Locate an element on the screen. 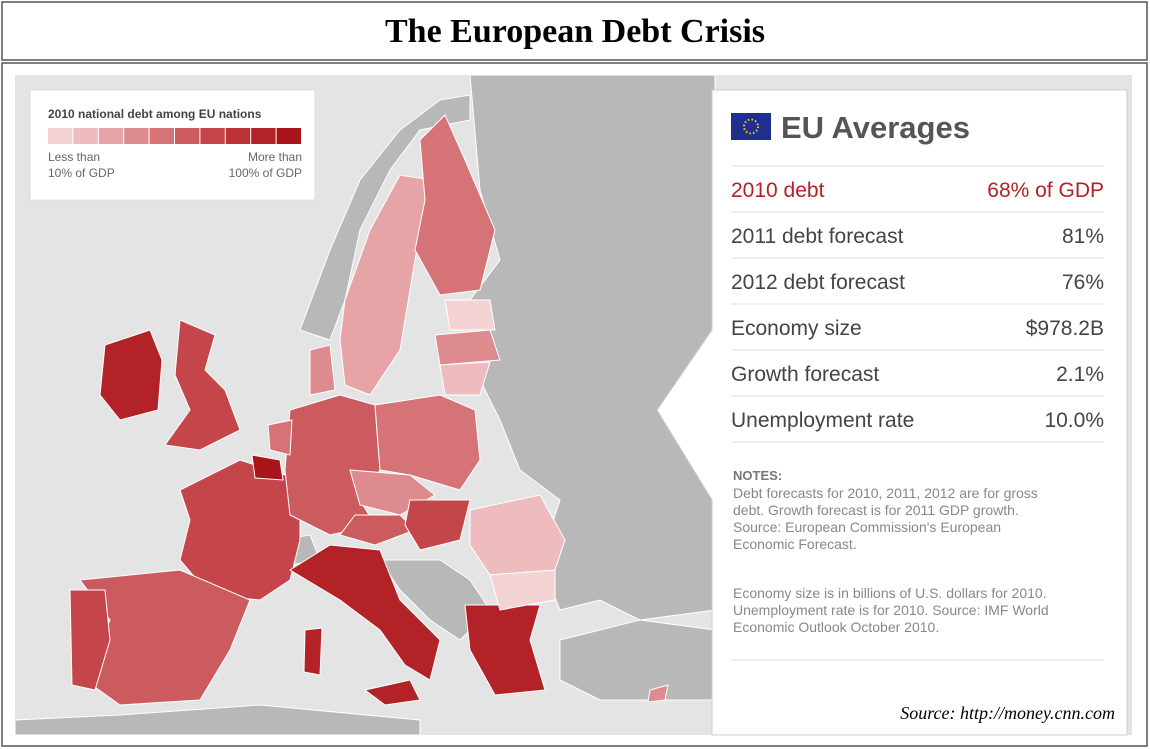 Image resolution: width=1150 pixels, height=749 pixels. denmark is located at coordinates (322, 370).